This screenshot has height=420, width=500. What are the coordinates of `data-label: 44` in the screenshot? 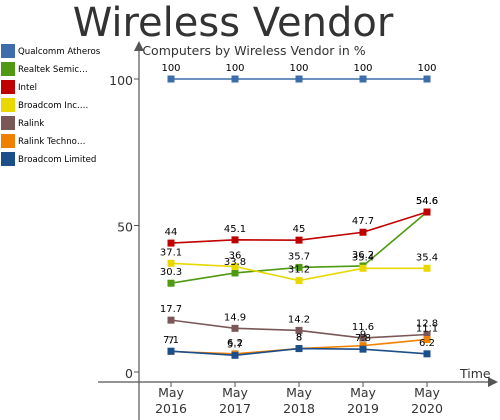 It's located at (171, 232).